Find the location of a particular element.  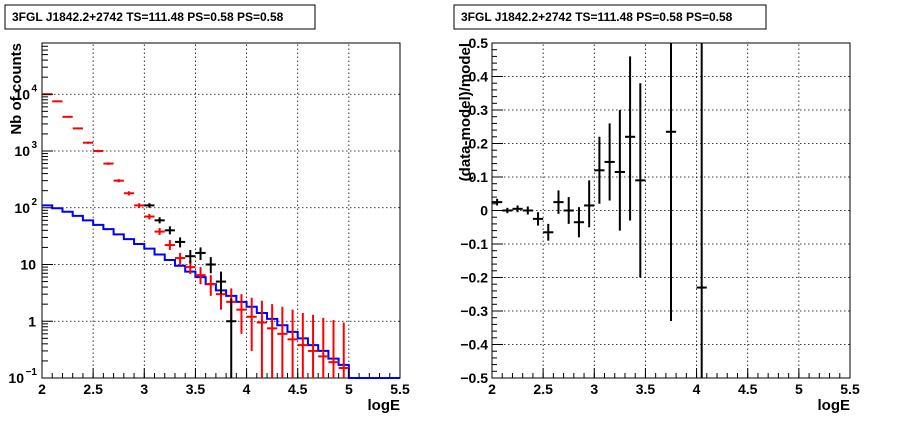

left-x-tick-label: 4.5 is located at coordinates (298, 389).